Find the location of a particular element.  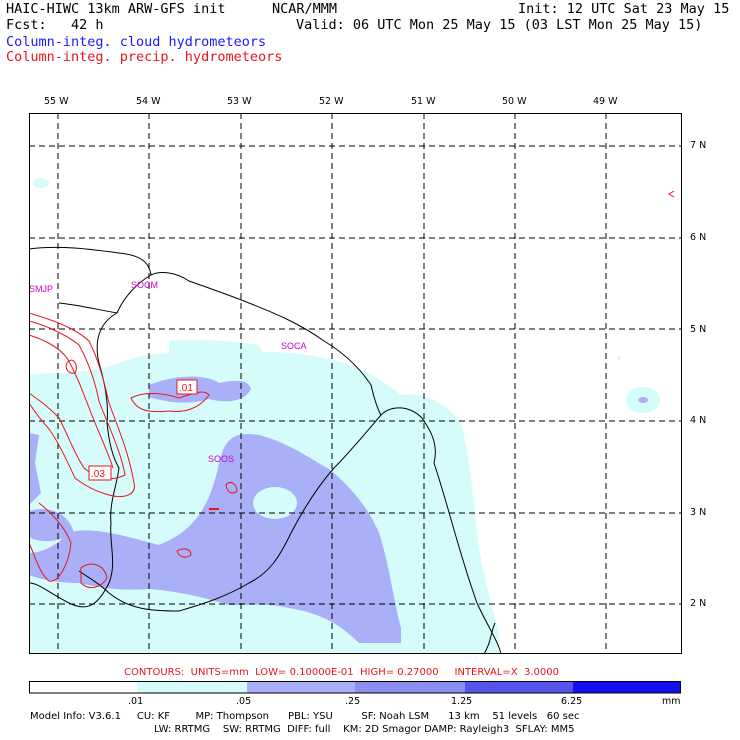

field-precip-label: Column-integ. precip. hydrometeors is located at coordinates (144, 57).